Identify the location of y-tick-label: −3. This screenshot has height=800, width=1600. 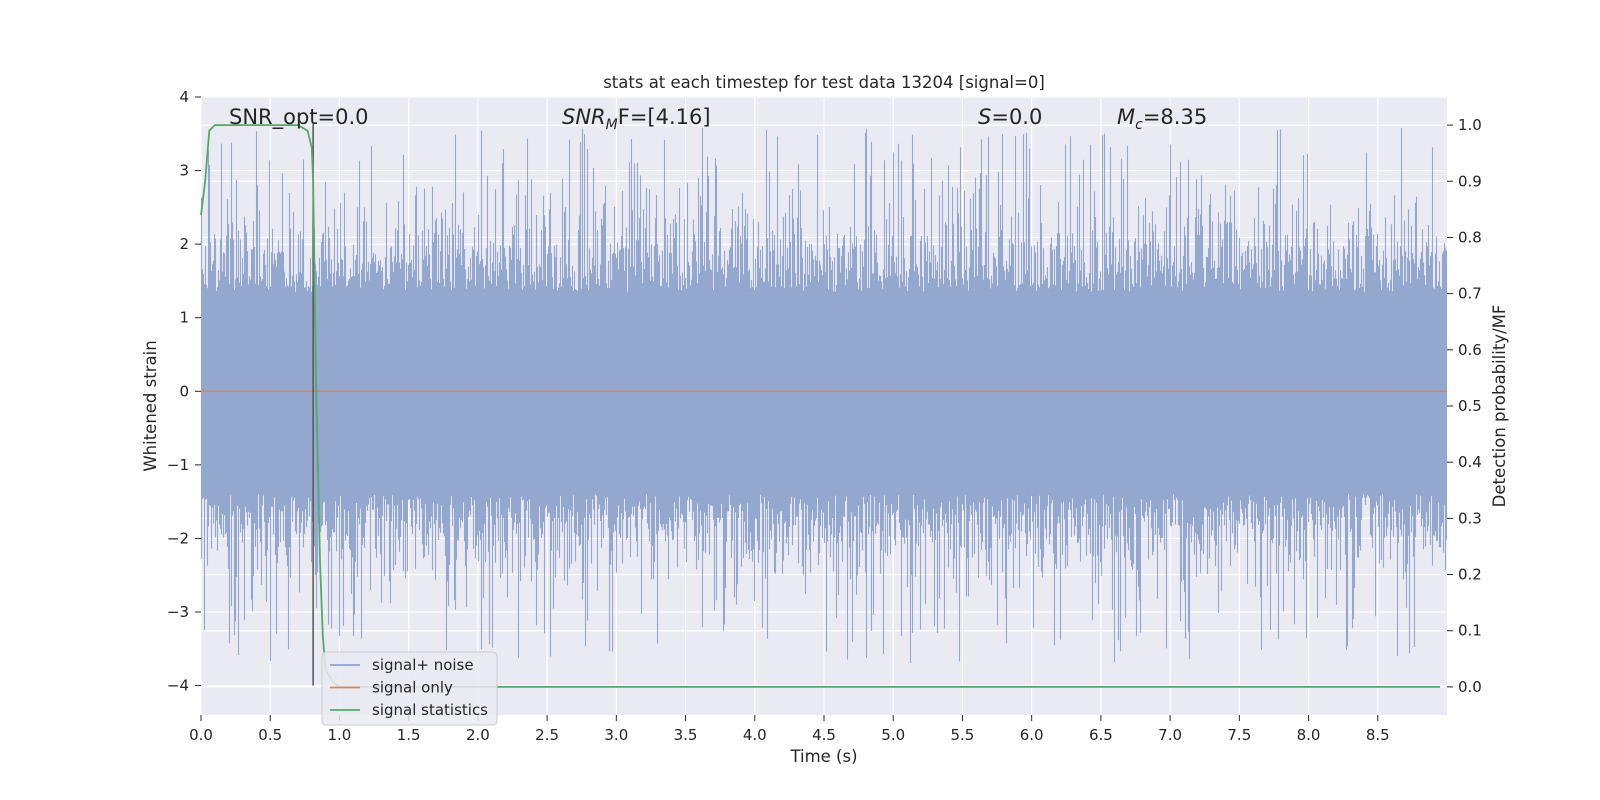
(178, 612).